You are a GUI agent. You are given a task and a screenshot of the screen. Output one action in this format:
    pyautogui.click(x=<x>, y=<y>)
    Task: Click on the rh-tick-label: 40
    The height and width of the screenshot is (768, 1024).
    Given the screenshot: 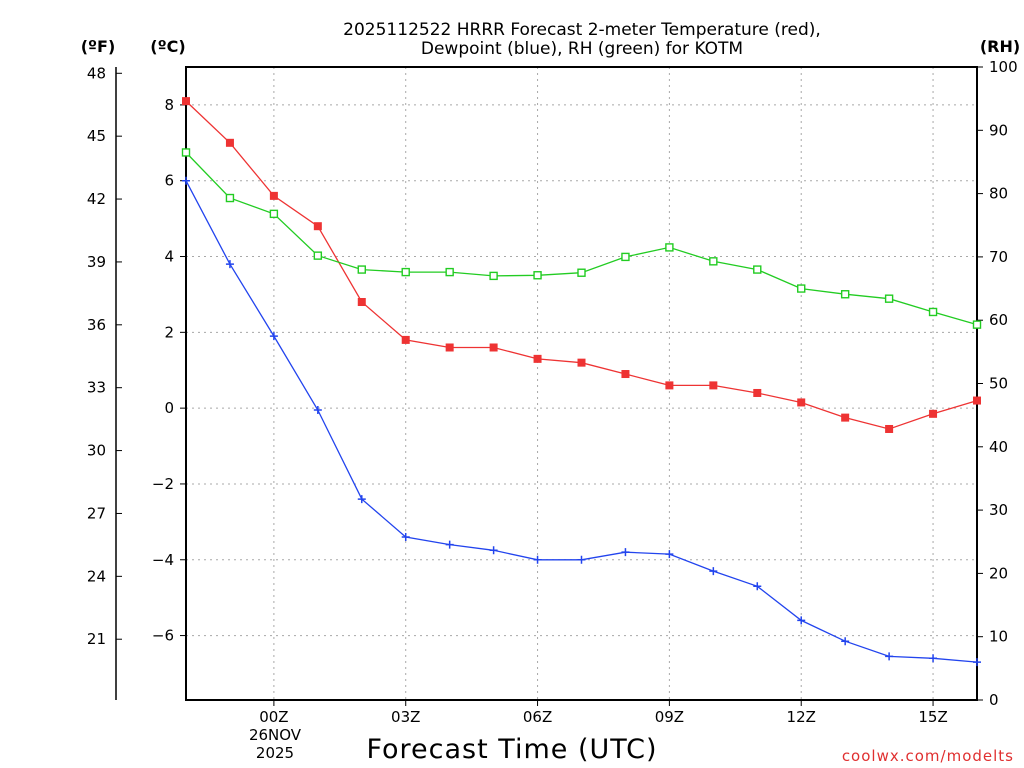 What is the action you would take?
    pyautogui.click(x=998, y=447)
    